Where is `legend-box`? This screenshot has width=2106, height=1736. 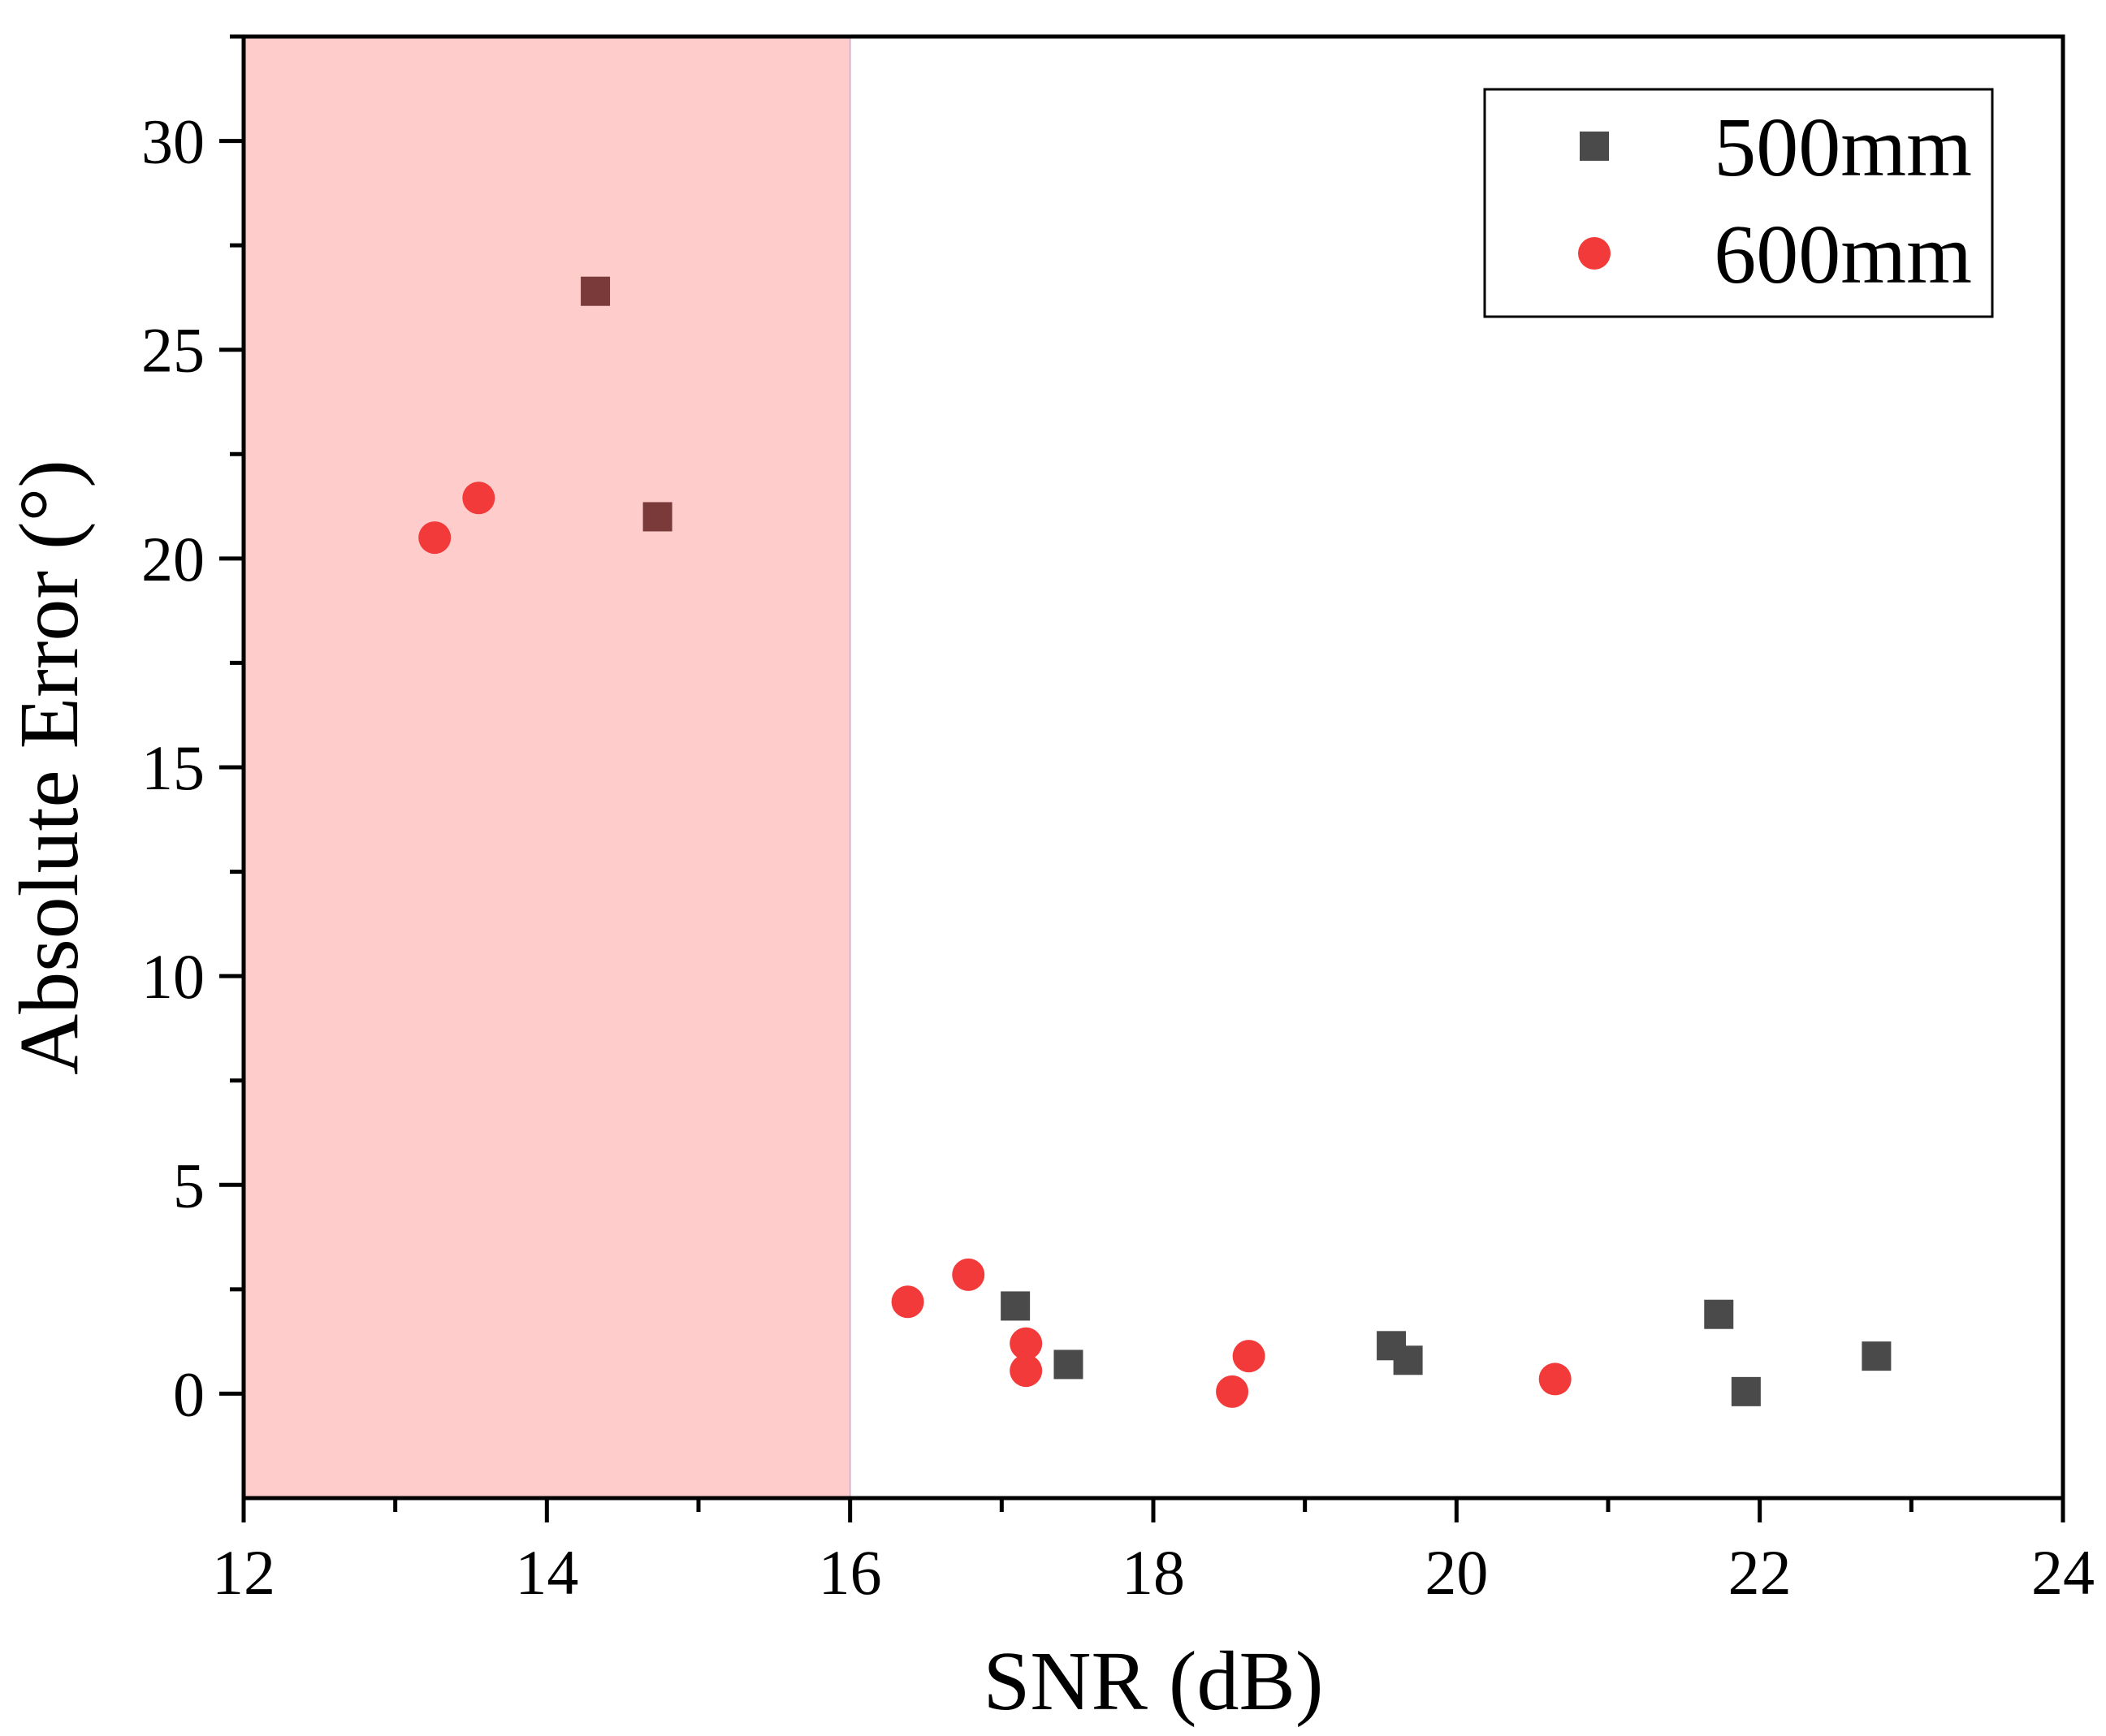 legend-box is located at coordinates (1738, 203).